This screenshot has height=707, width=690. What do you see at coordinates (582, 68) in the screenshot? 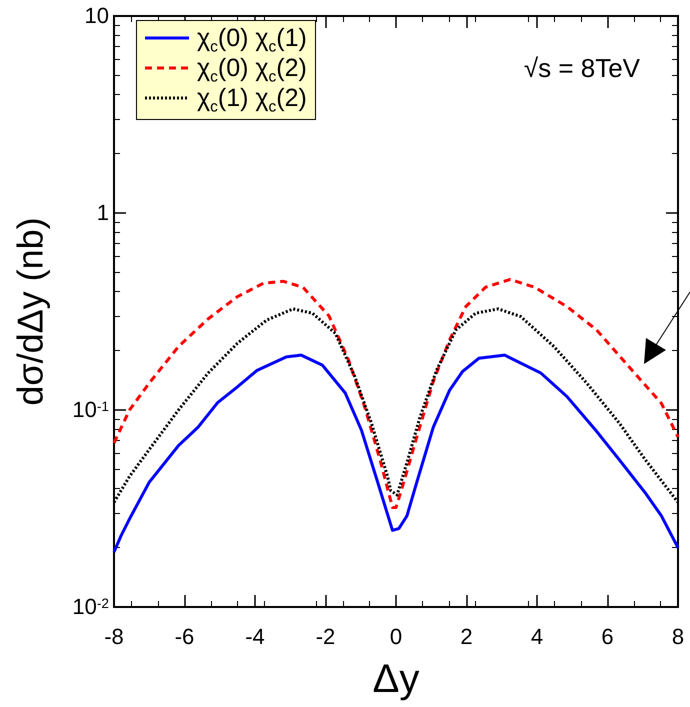
I see `annotation: √s = 8TeV` at bounding box center [582, 68].